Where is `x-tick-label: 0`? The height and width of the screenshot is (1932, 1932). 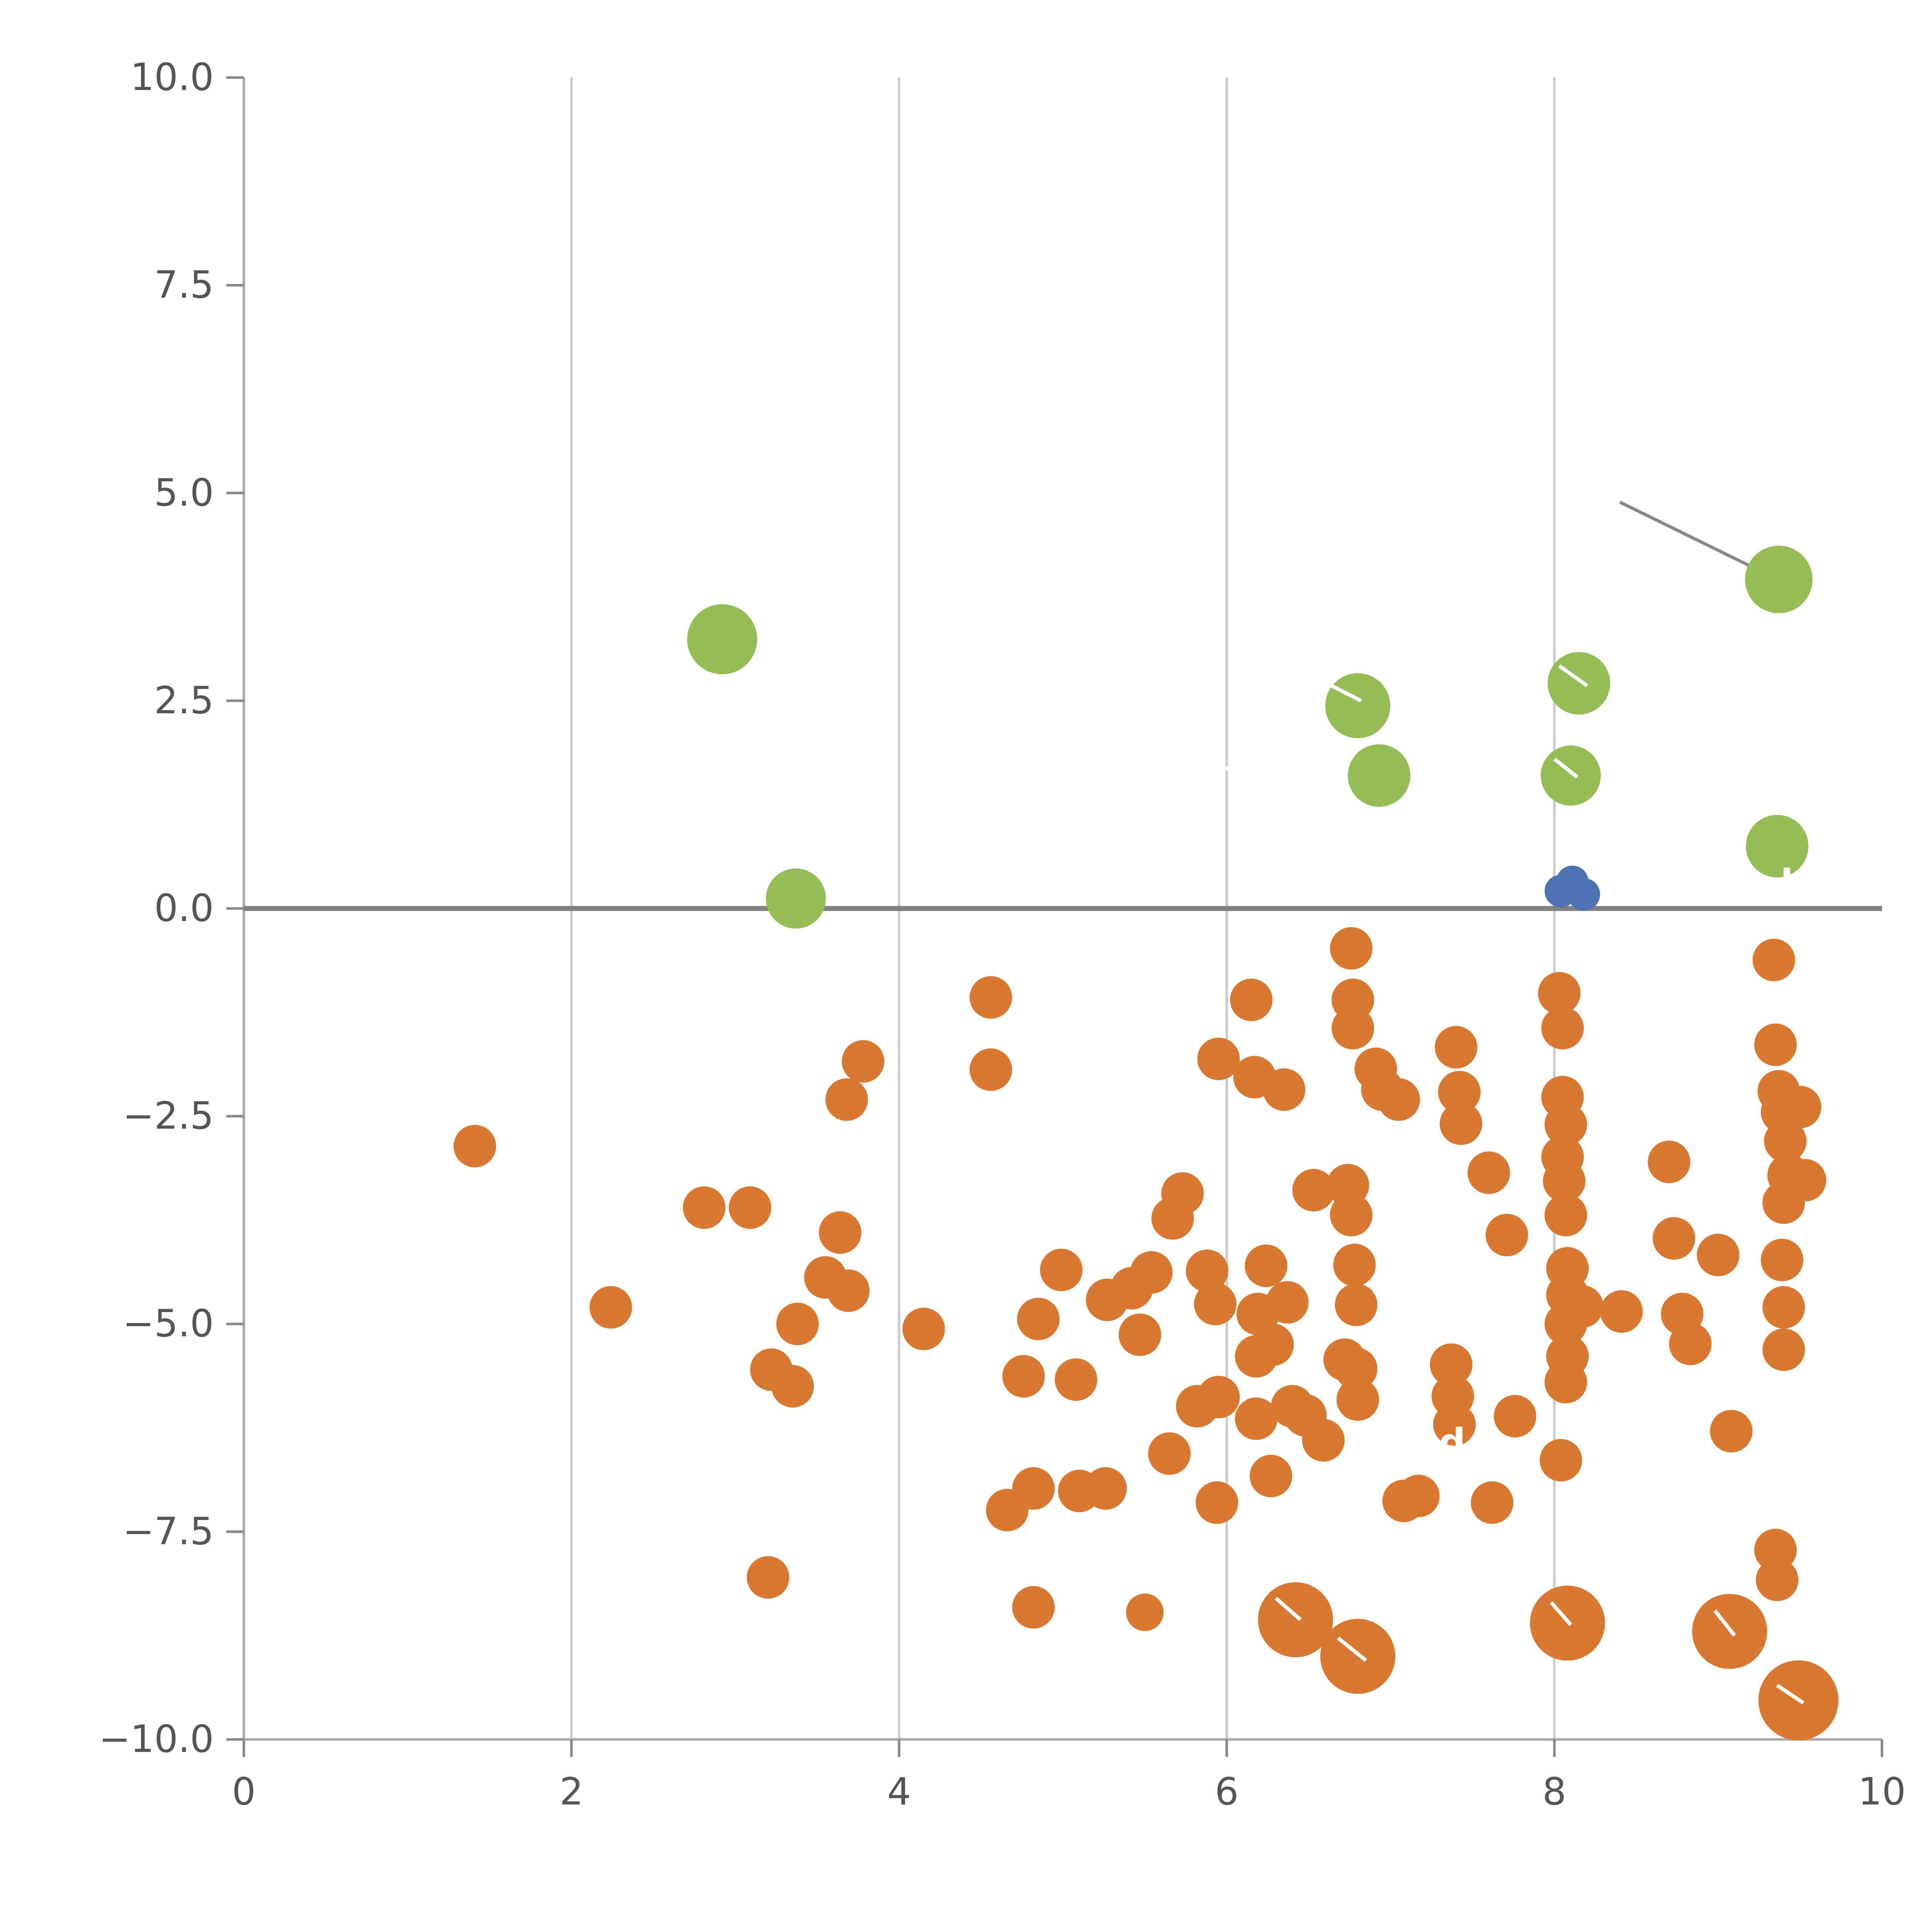
x-tick-label: 0 is located at coordinates (244, 1792).